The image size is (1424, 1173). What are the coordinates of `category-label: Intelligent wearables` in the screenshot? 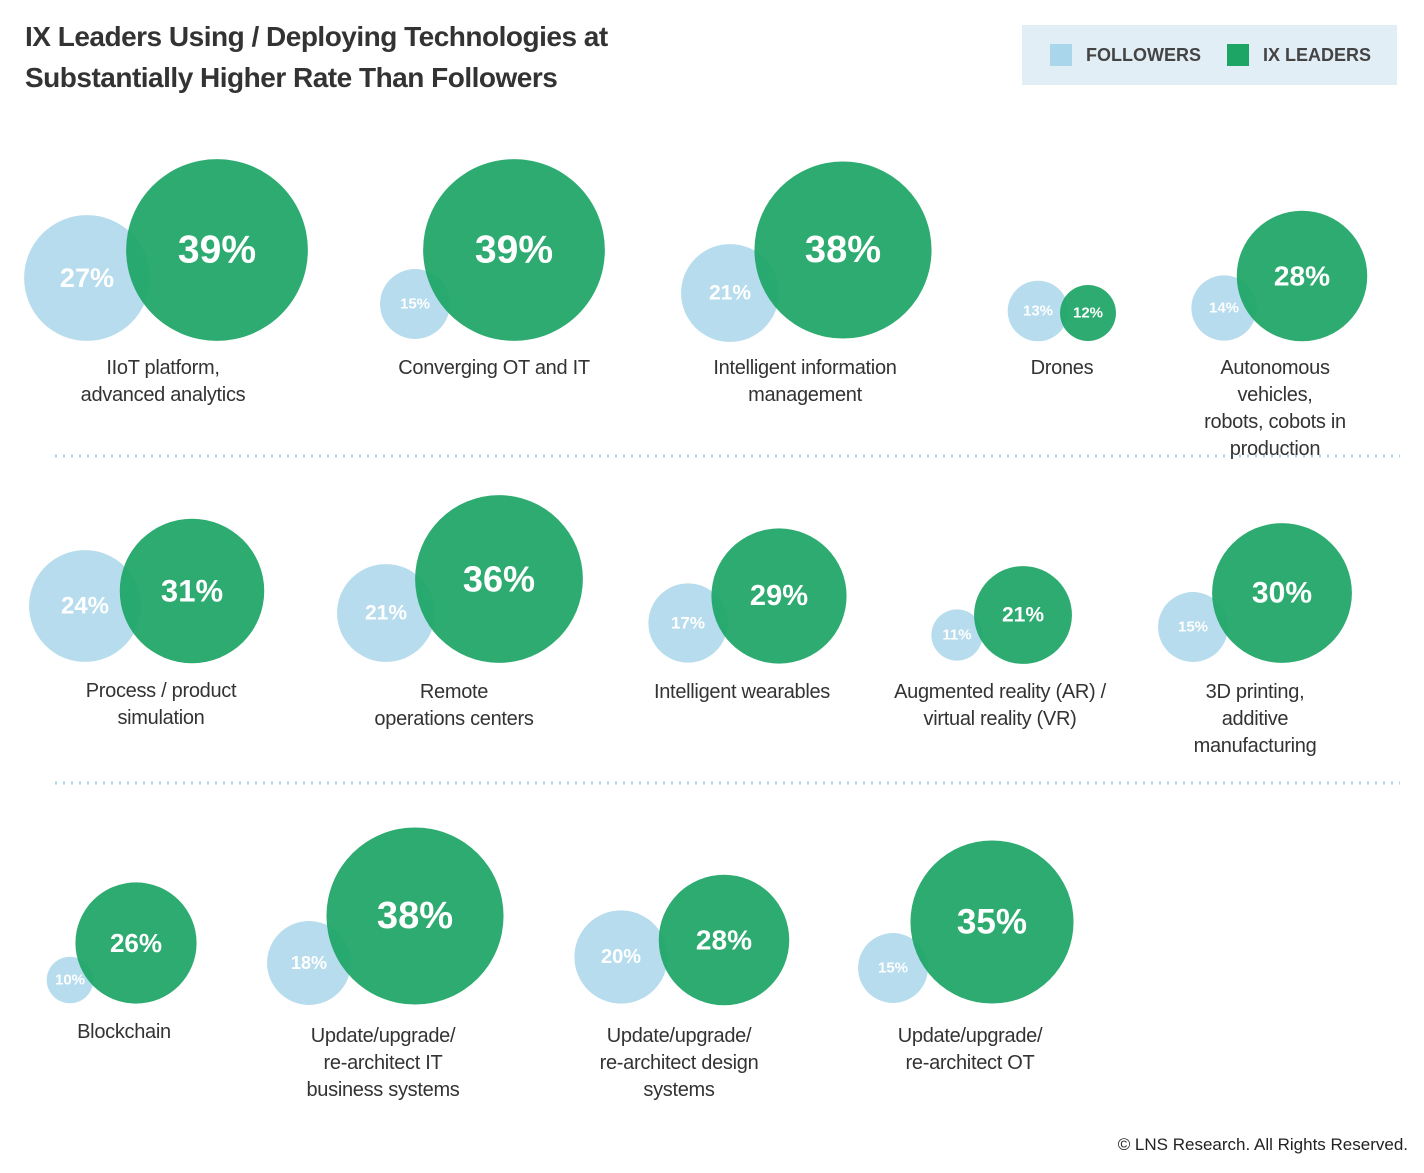 It's located at (742, 692).